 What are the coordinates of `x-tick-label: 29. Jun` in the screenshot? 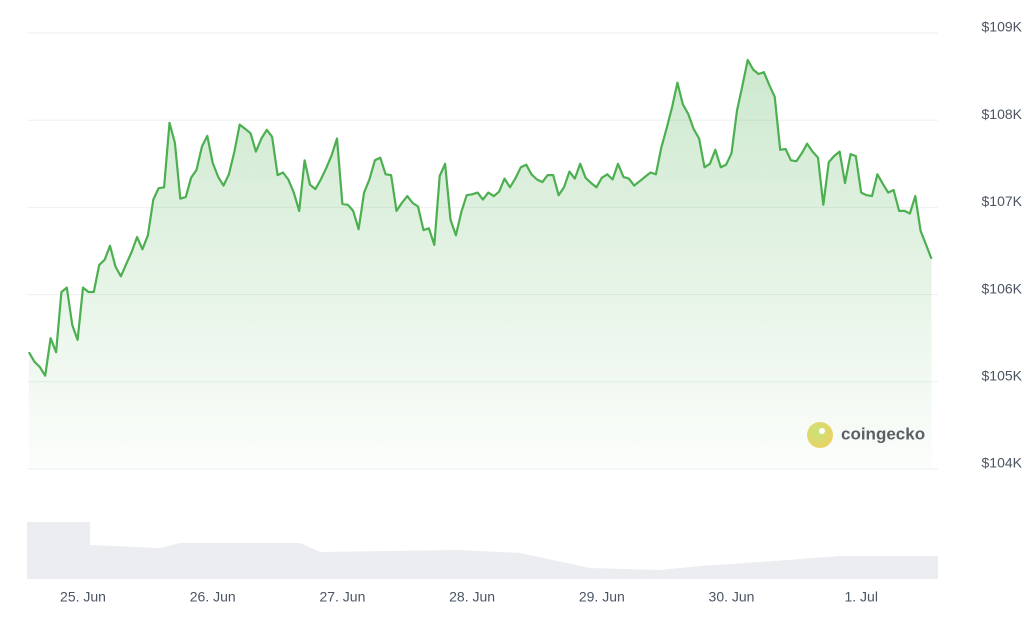 It's located at (602, 597).